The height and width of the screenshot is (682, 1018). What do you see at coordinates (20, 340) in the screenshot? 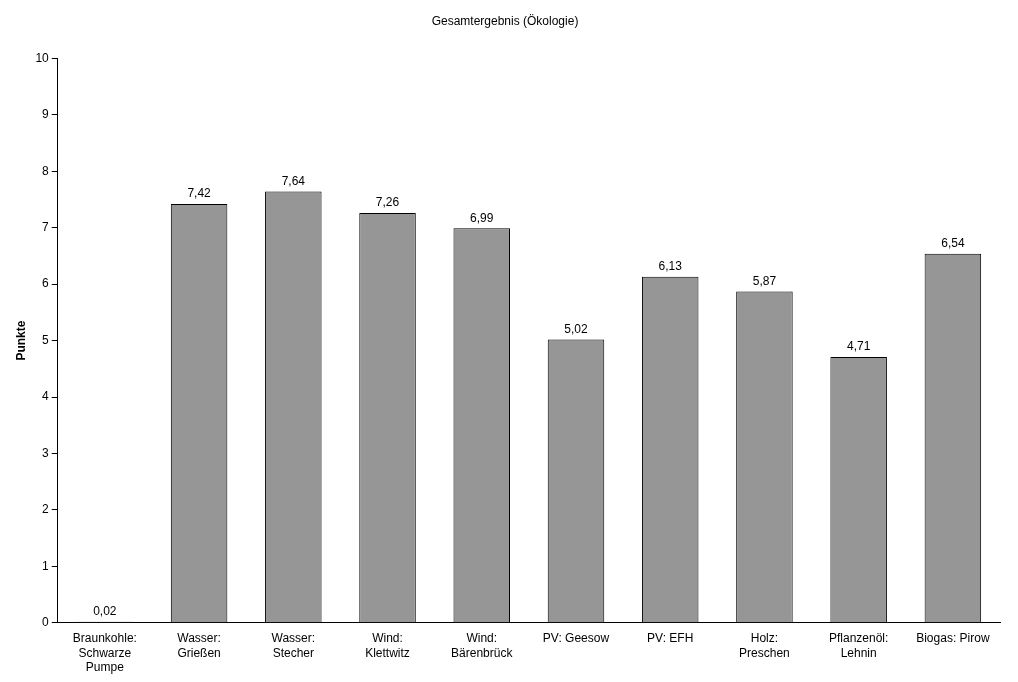
I see `y-axis-title: Punkte` at bounding box center [20, 340].